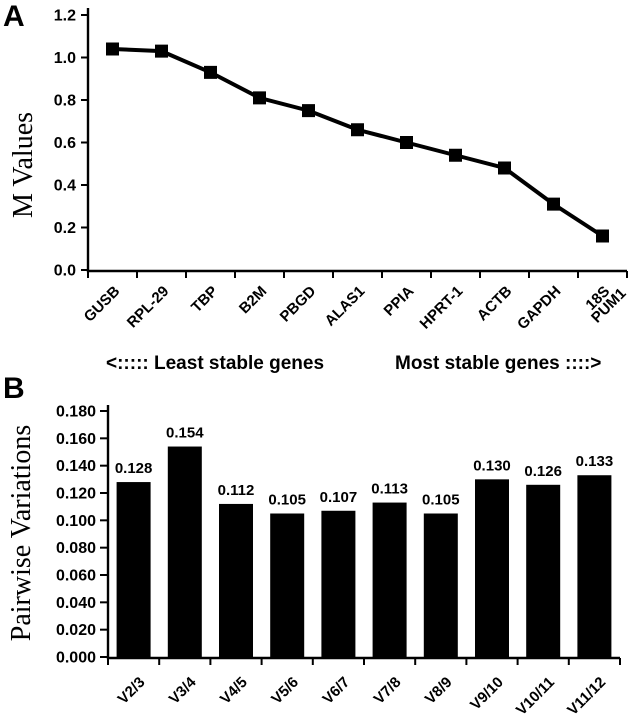 The height and width of the screenshot is (728, 630). Describe the element at coordinates (487, 694) in the screenshot. I see `b-x-category-label: V9/10` at that location.